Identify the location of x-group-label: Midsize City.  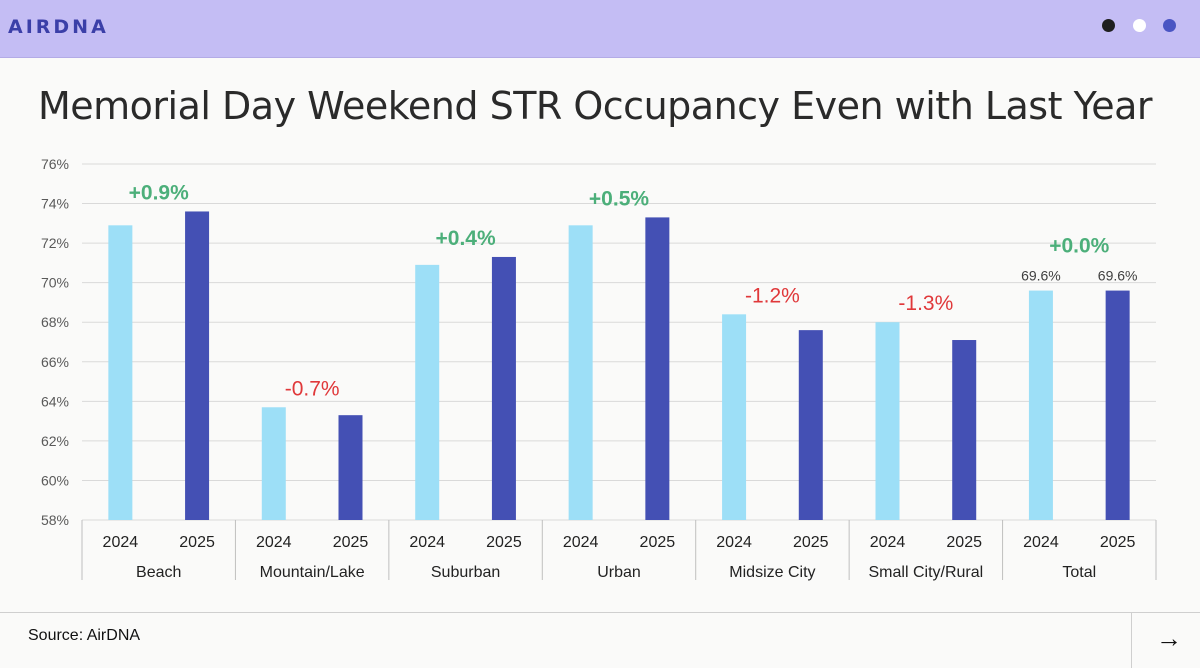
(772, 572).